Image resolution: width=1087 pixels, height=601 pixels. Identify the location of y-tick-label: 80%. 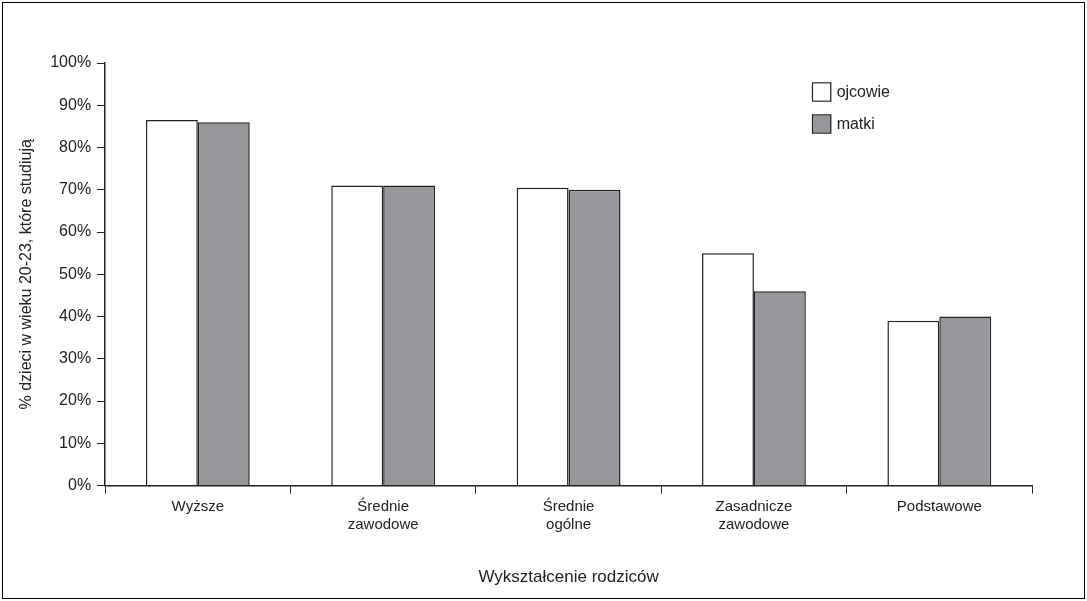
(75, 146).